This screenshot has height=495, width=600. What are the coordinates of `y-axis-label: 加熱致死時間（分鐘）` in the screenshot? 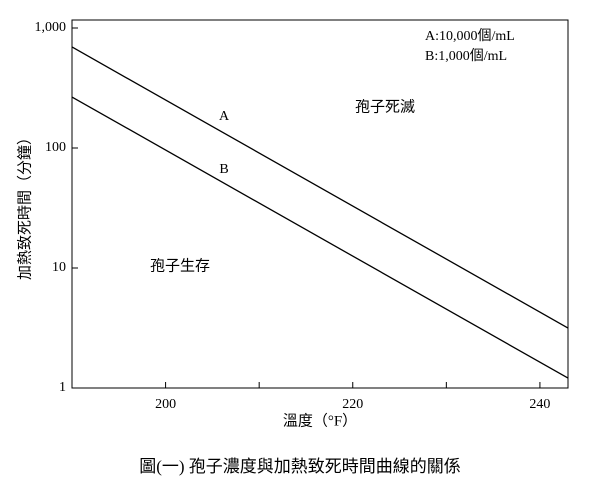 It's located at (24, 205).